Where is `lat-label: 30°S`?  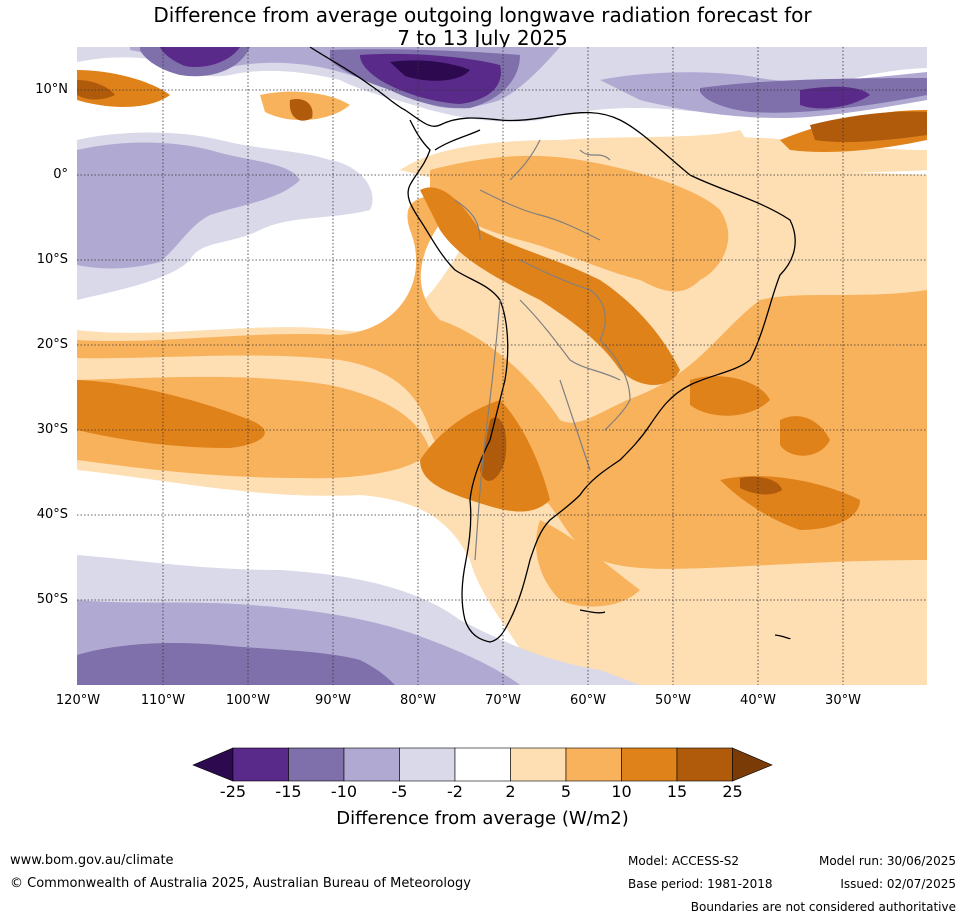 lat-label: 30°S is located at coordinates (52, 429).